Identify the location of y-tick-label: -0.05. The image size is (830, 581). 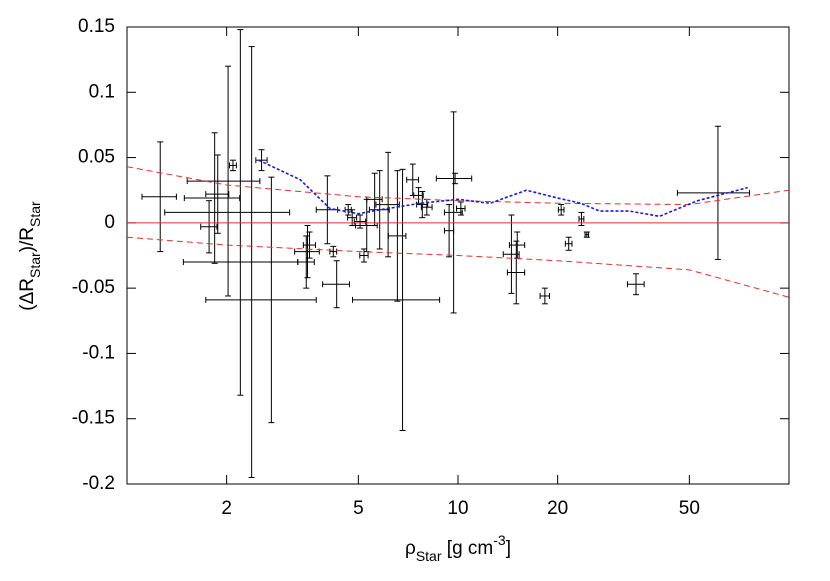
(93, 287).